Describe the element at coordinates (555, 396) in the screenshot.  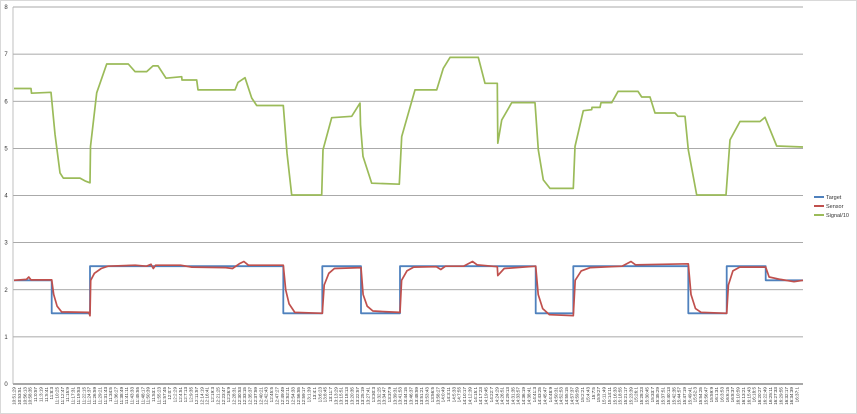
I see `x-tick-label: 14:50:31` at that location.